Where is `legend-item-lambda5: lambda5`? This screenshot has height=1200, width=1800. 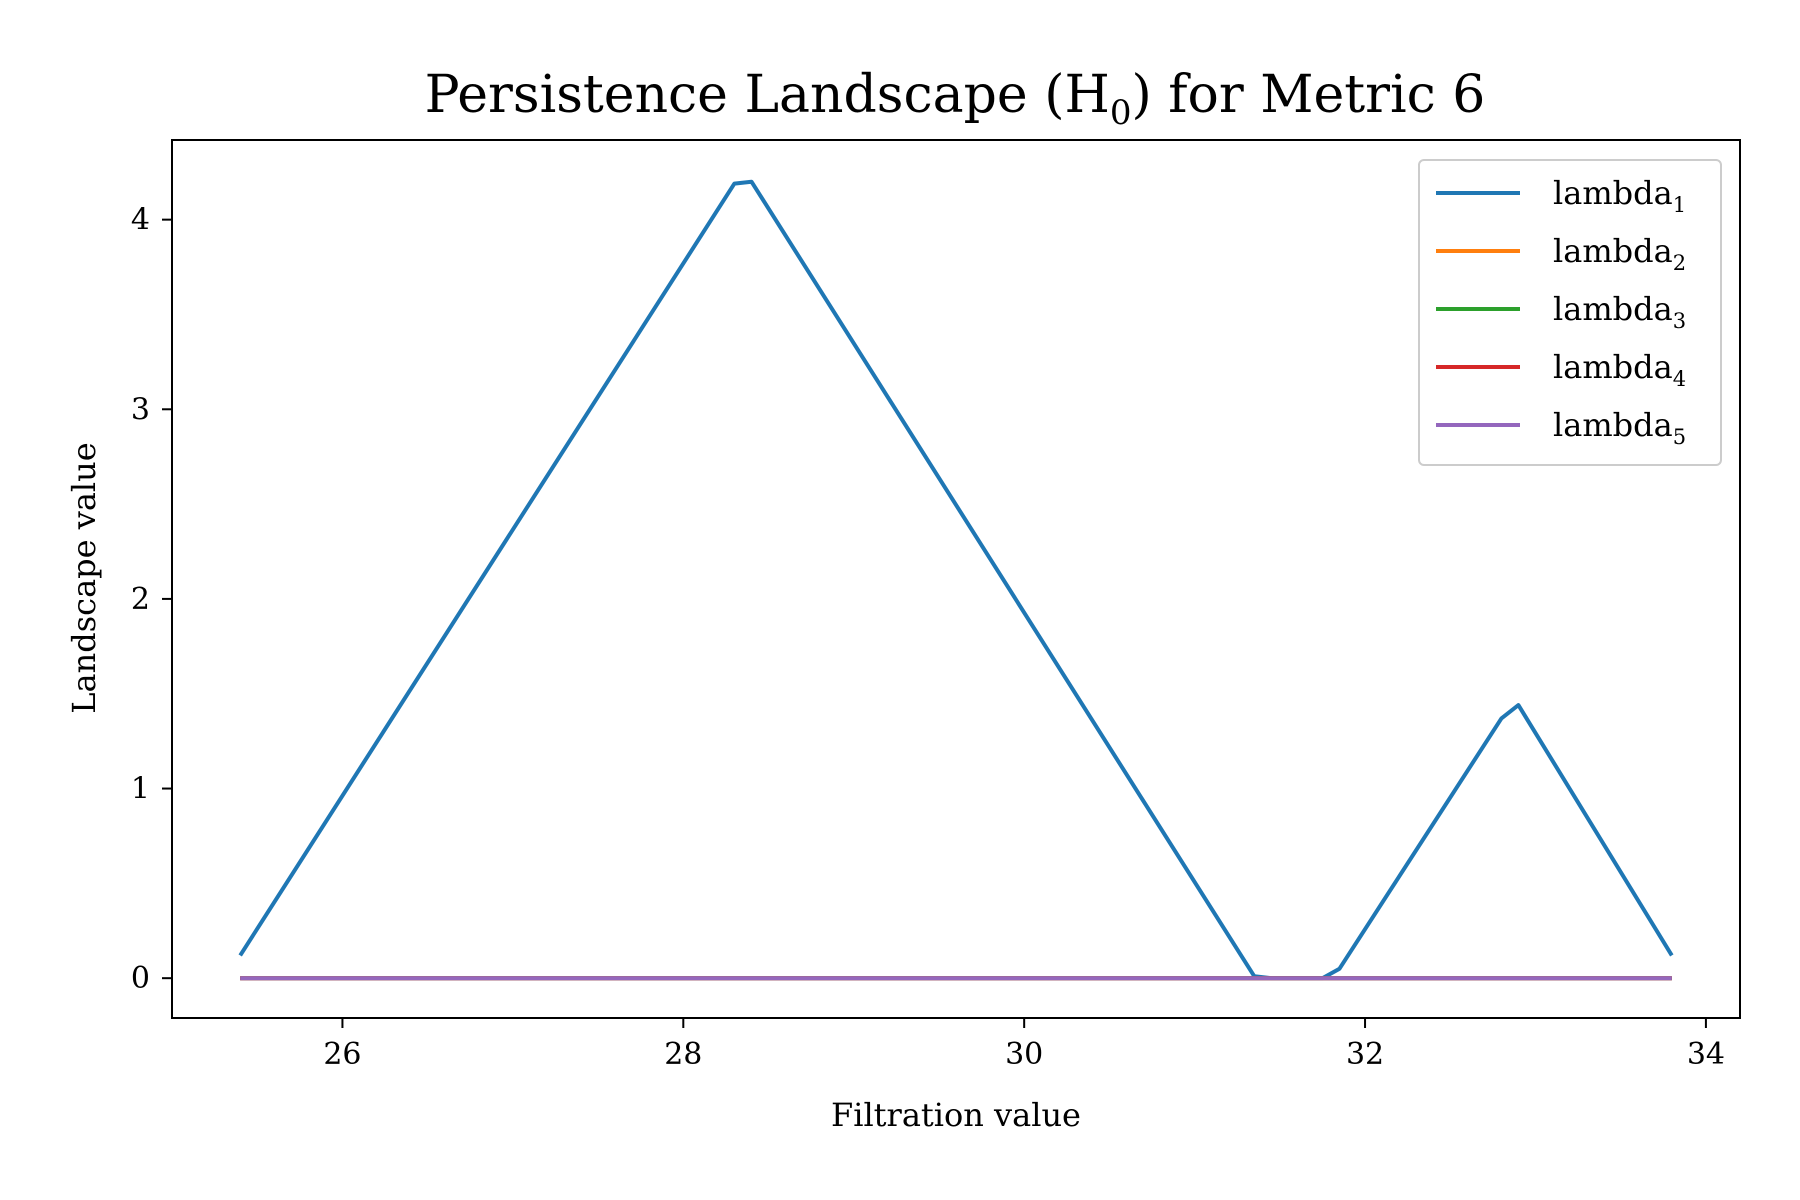 legend-item-lambda5: lambda5 is located at coordinates (1561, 427).